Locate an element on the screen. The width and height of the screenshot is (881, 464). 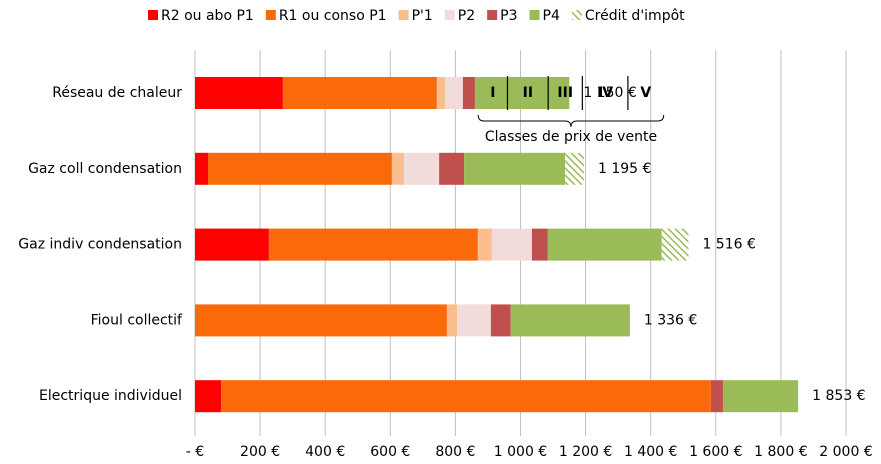
price-class-label: I is located at coordinates (492, 93).